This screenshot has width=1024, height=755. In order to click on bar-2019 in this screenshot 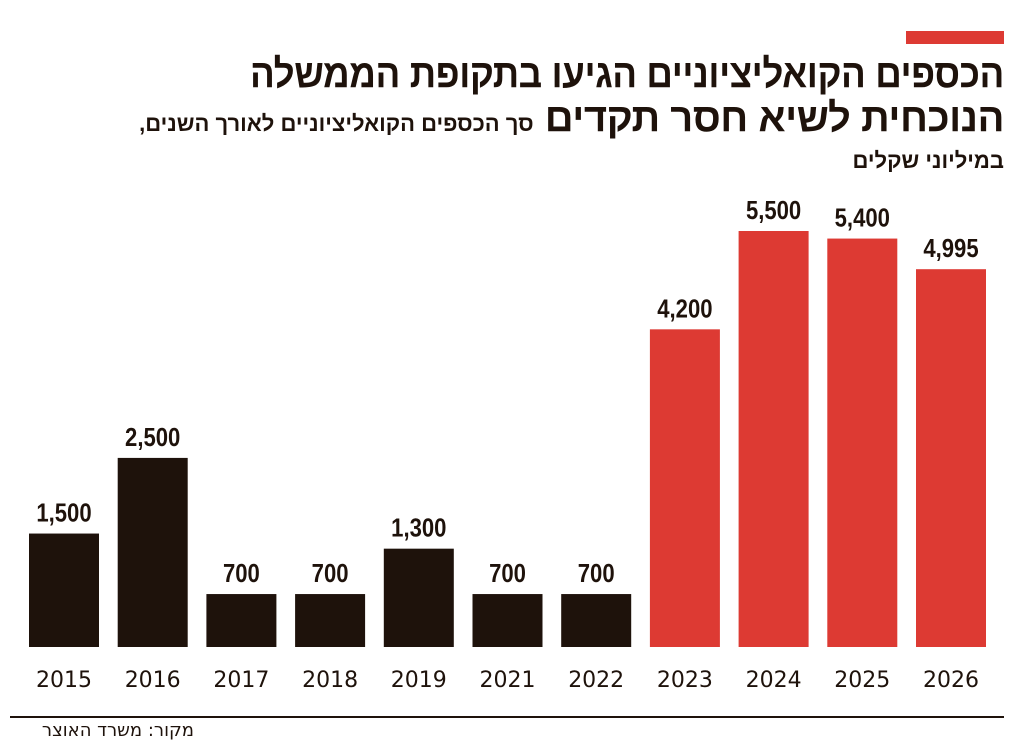, I will do `click(418, 597)`.